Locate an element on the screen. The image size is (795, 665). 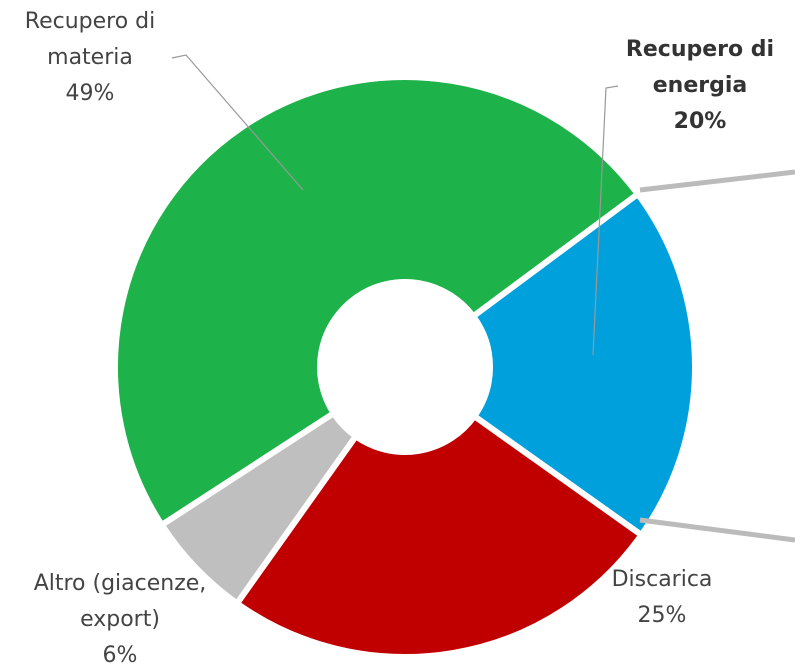
data-label: Altro (giacenze, export) 6% is located at coordinates (120, 615).